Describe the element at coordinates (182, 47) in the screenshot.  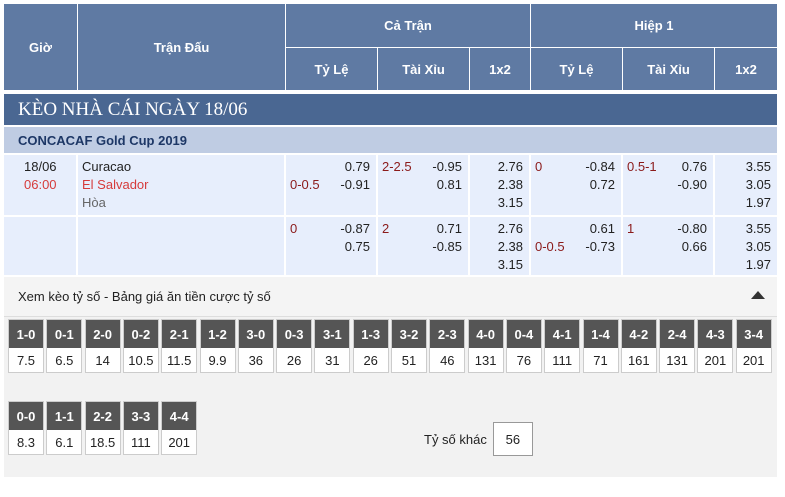
I see `header-match: Trận Đấu` at that location.